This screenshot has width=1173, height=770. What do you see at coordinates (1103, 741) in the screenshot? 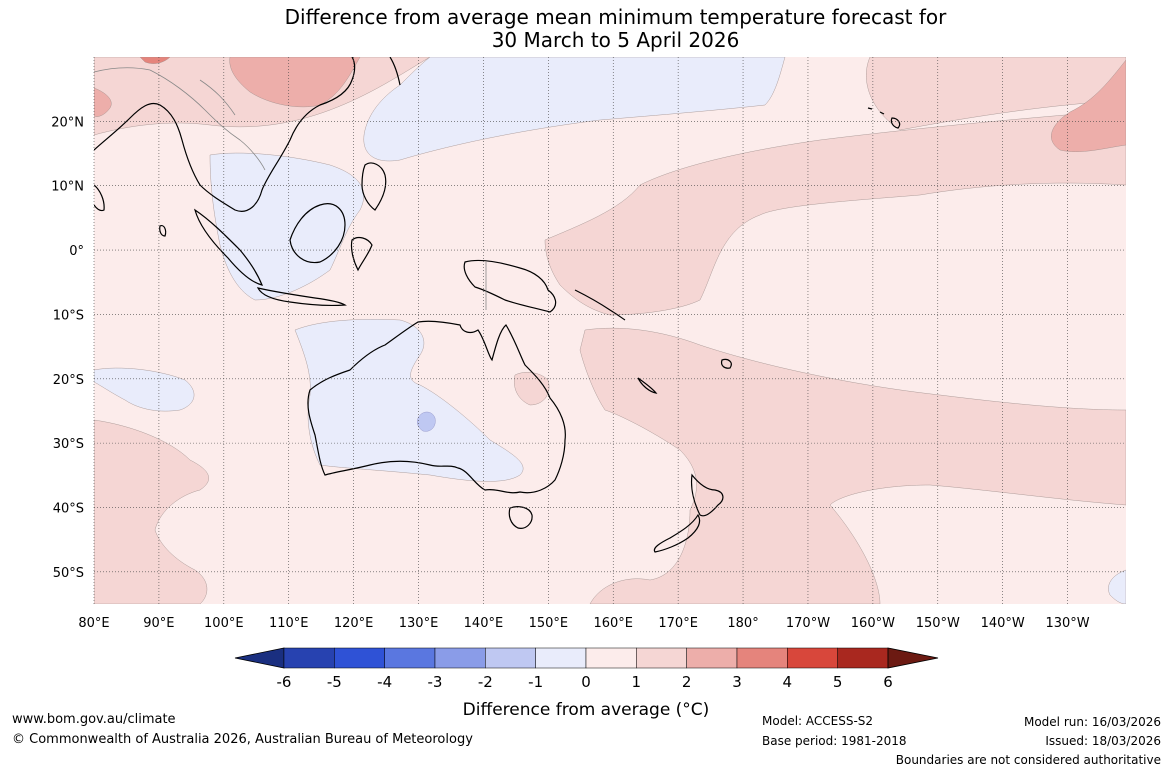
I see `issued-date: Issued: 18/03/2026` at bounding box center [1103, 741].